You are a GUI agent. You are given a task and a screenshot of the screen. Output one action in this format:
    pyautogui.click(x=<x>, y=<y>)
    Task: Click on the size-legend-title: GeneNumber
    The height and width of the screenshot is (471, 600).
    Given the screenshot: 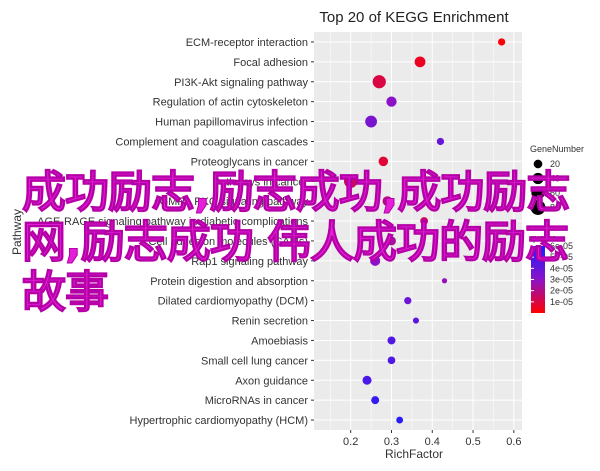 What is the action you would take?
    pyautogui.click(x=557, y=149)
    